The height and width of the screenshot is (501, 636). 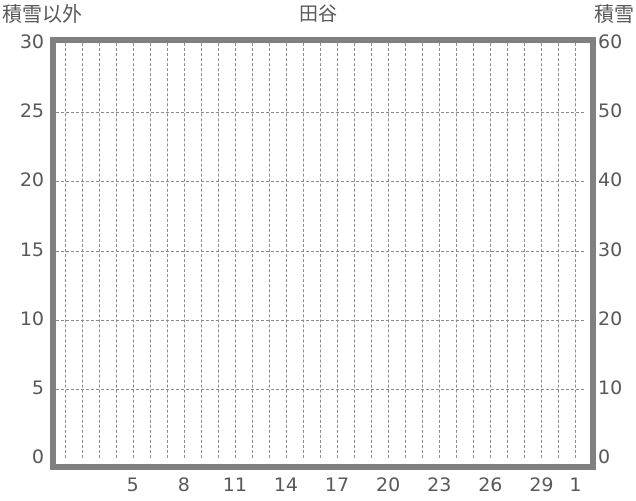 I want to click on left-axis-caption: 積雪以外, so click(x=42, y=14).